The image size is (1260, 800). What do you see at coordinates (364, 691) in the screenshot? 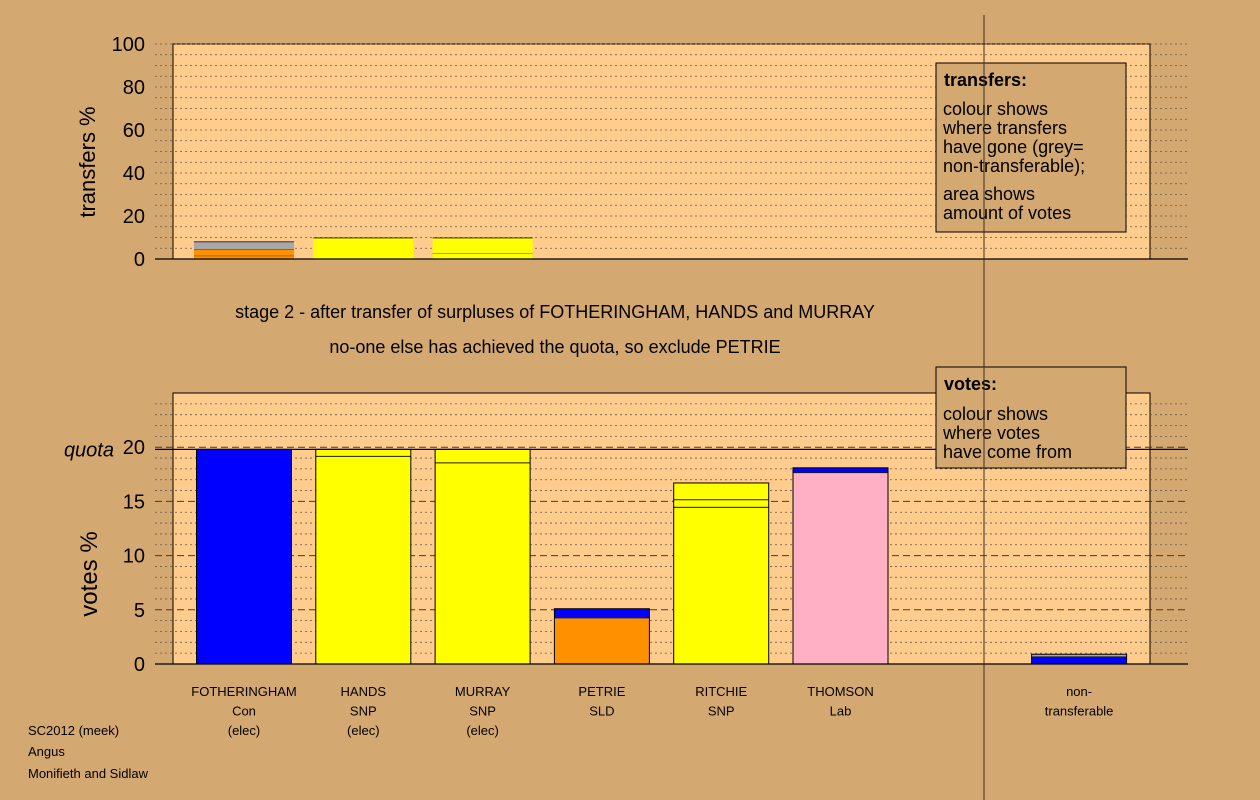
I see `votes-category-label: HANDS` at bounding box center [364, 691].